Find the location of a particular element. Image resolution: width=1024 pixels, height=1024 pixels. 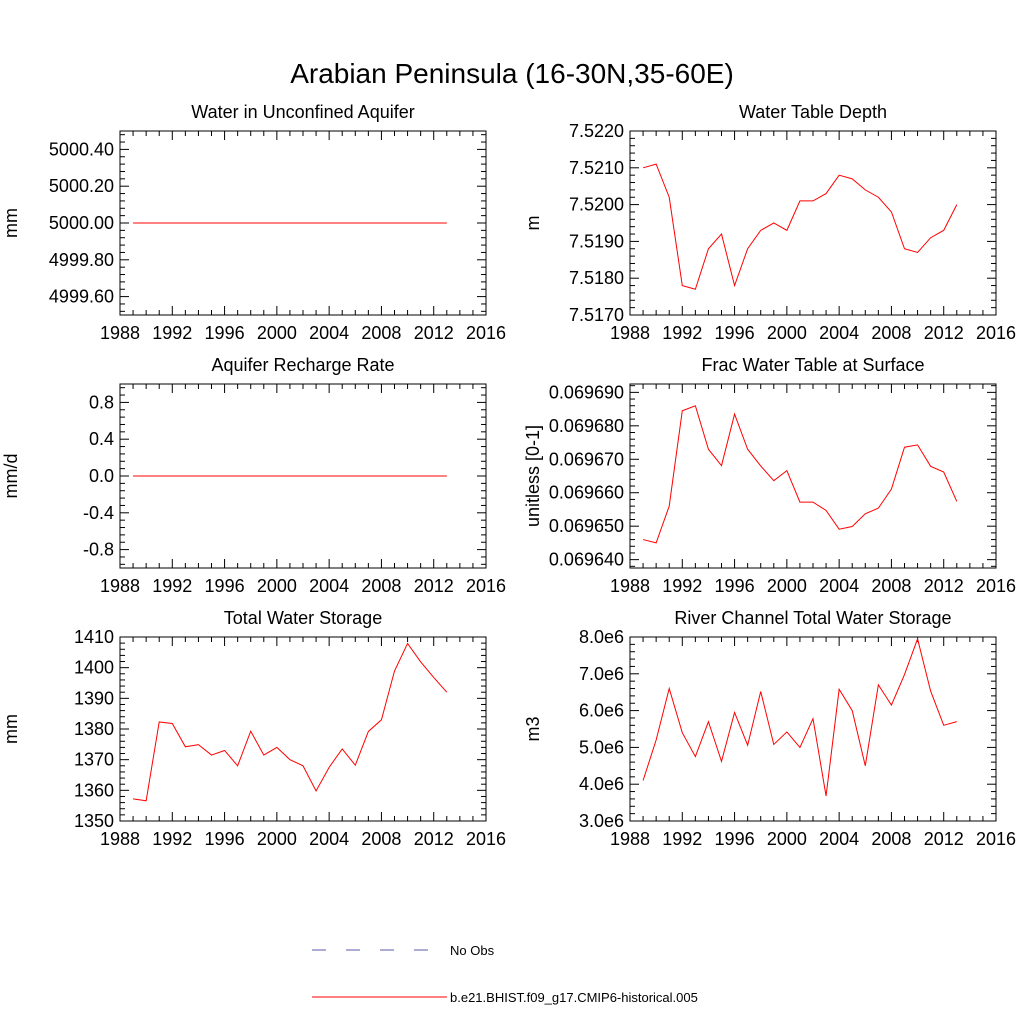

y-tick-label: 7.5190 is located at coordinates (596, 241).